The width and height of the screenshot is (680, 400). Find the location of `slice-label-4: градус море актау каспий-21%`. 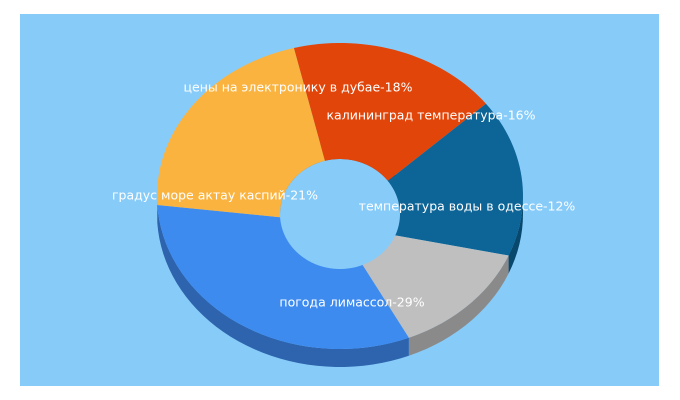

slice-label-4: градус море актау каспий-21% is located at coordinates (215, 195).